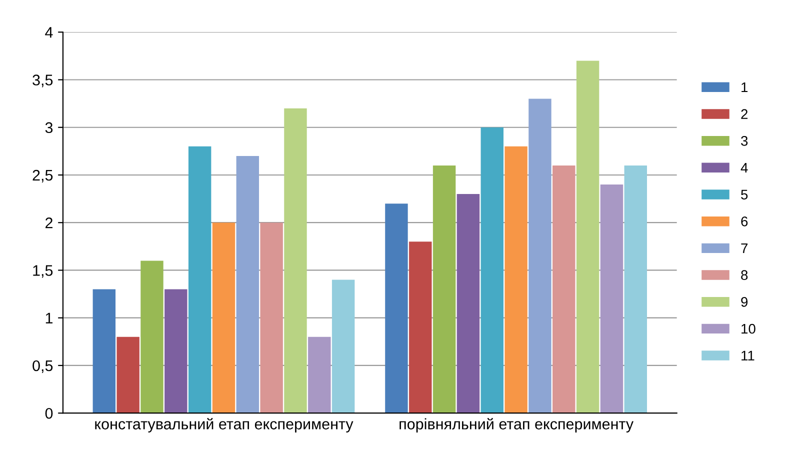  Describe the element at coordinates (749, 329) in the screenshot. I see `legend-label: 10` at that location.